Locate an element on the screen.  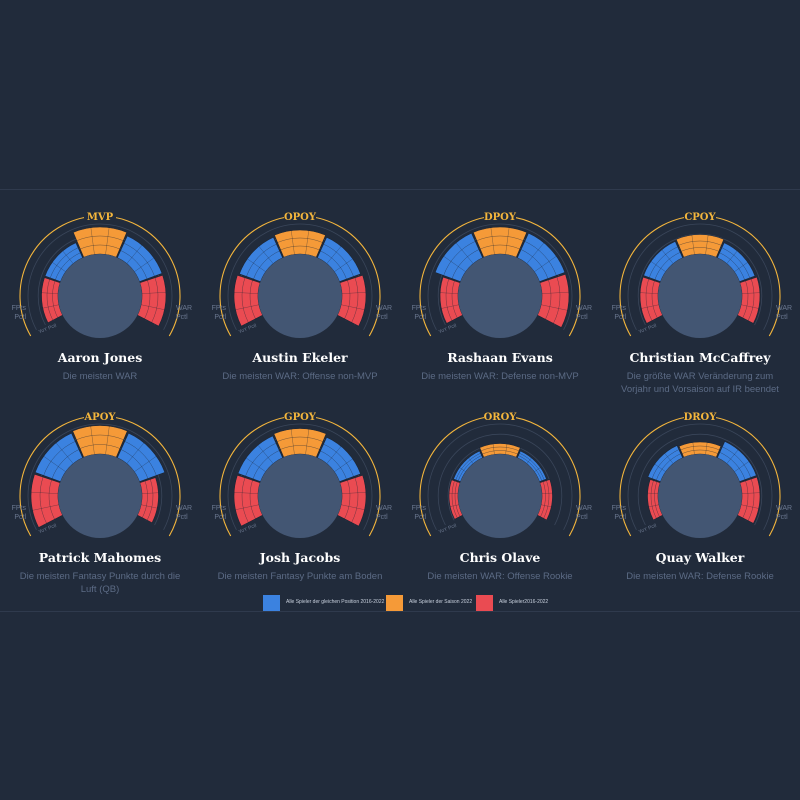
player-name: Patrick Mahomes is located at coordinates (100, 557).